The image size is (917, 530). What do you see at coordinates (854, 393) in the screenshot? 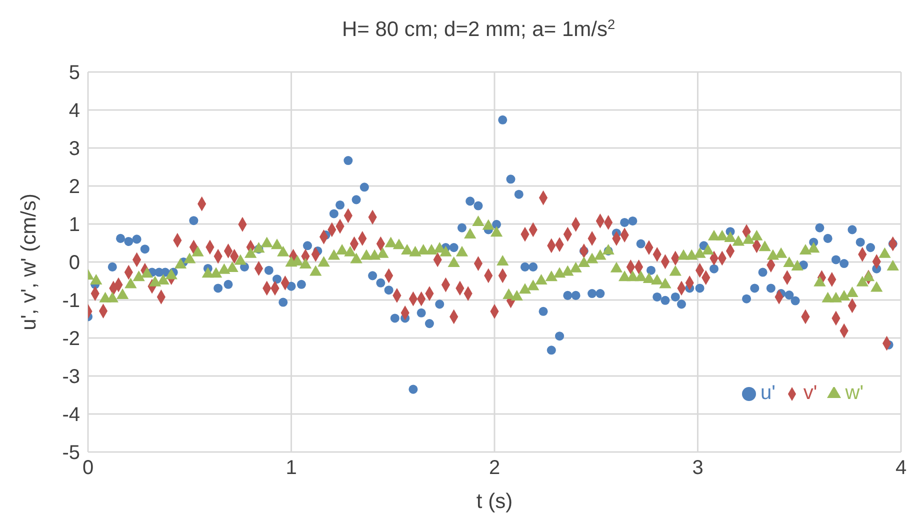
I see `legend-label: w'` at bounding box center [854, 393].